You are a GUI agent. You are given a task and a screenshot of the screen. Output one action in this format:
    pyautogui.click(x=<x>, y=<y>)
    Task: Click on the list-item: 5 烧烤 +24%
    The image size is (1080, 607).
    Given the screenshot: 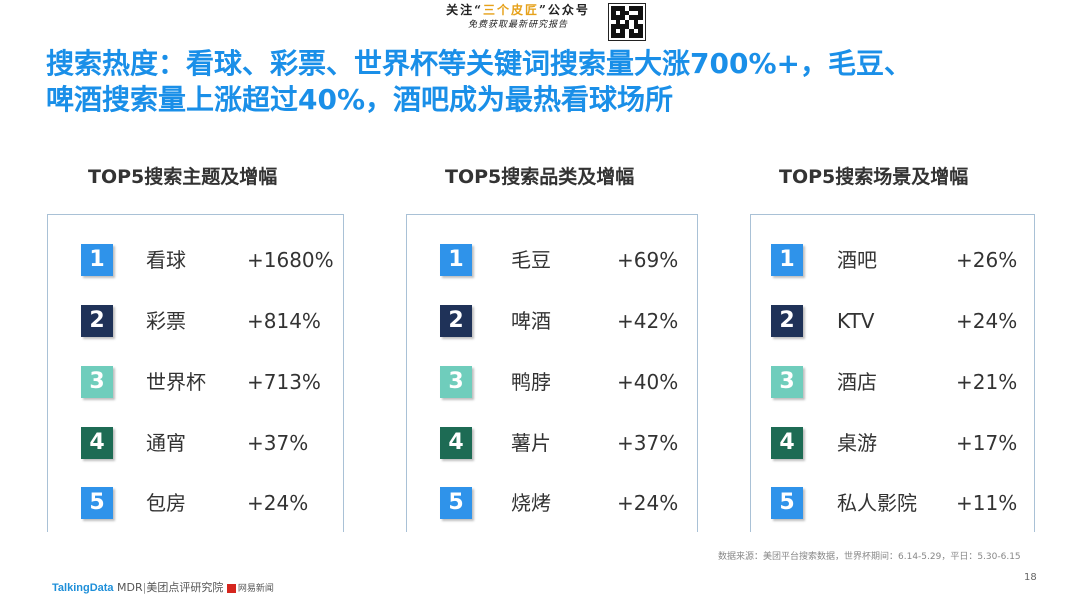 What is the action you would take?
    pyautogui.click(x=552, y=504)
    